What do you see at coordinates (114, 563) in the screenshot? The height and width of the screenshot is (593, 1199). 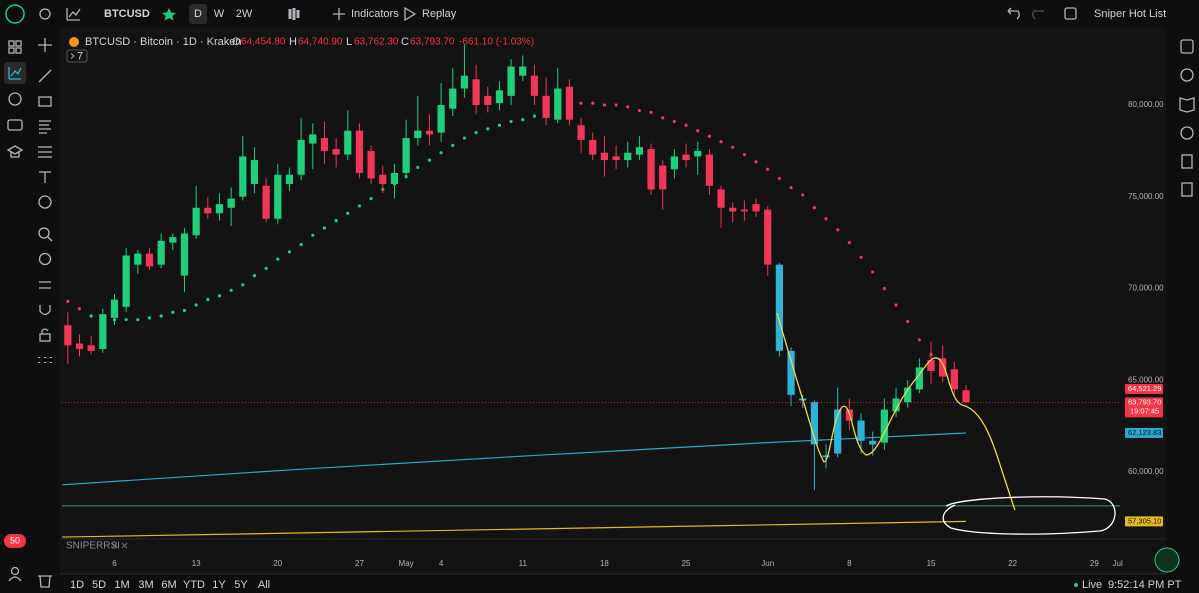 I see `x-tick-label: 6` at bounding box center [114, 563].